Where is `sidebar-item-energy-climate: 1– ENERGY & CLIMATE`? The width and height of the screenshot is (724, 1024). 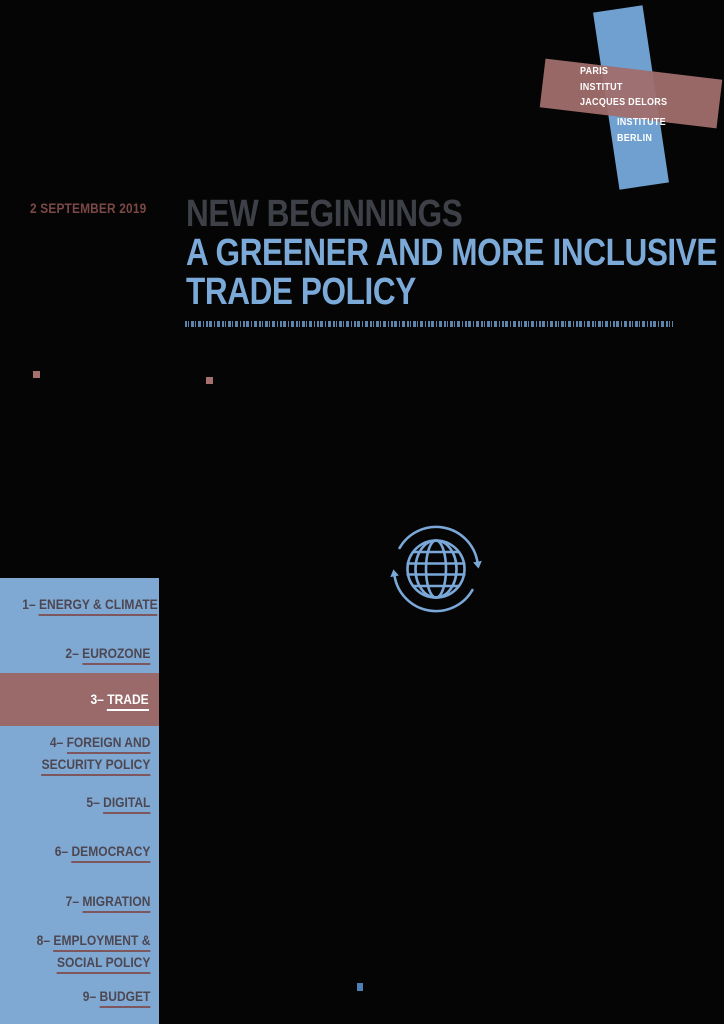
sidebar-item-energy-climate: 1– ENERGY & CLIMATE is located at coordinates (90, 605).